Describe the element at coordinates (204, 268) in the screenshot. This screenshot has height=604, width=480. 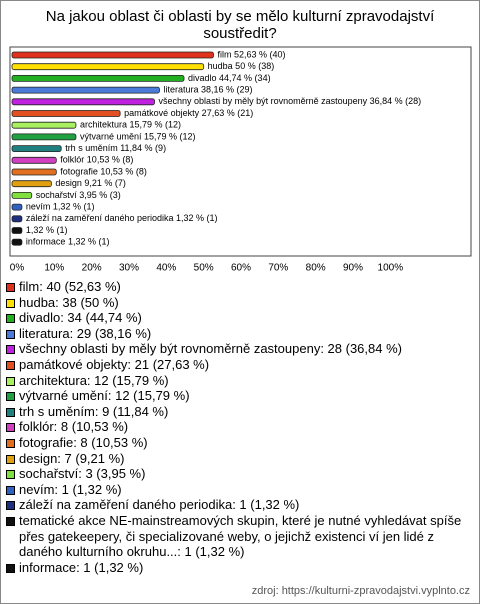
I see `x-tick-label: 50%` at that location.